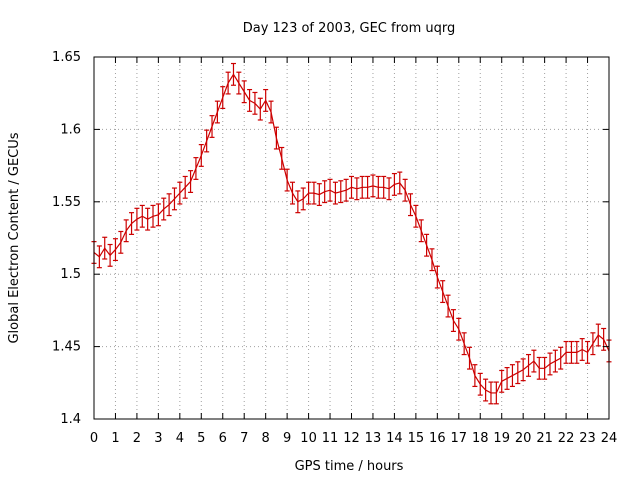  Describe the element at coordinates (66, 202) in the screenshot. I see `y-tick-label: 1.55` at that location.